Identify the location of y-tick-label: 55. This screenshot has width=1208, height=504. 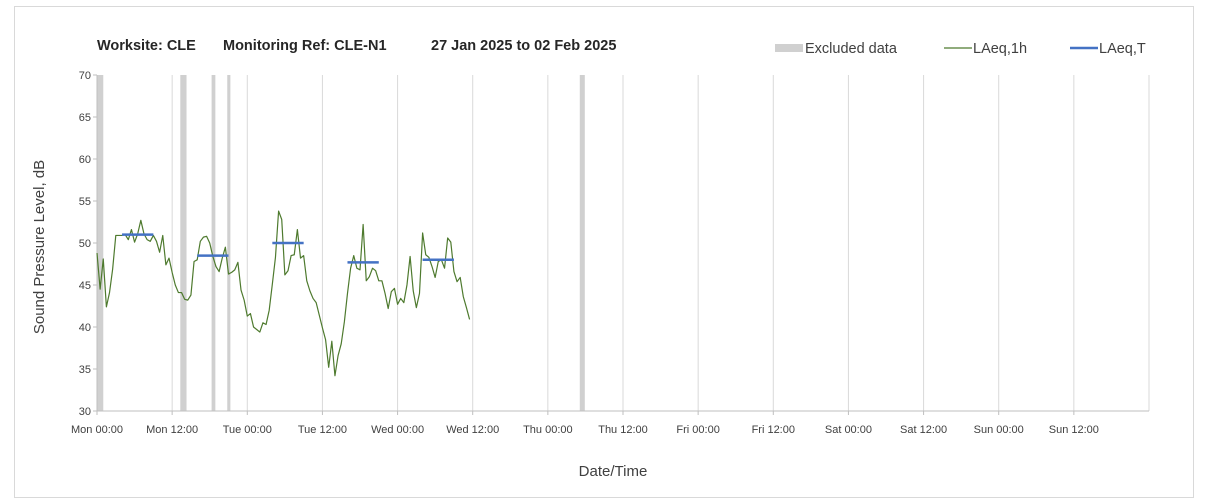
(85, 202).